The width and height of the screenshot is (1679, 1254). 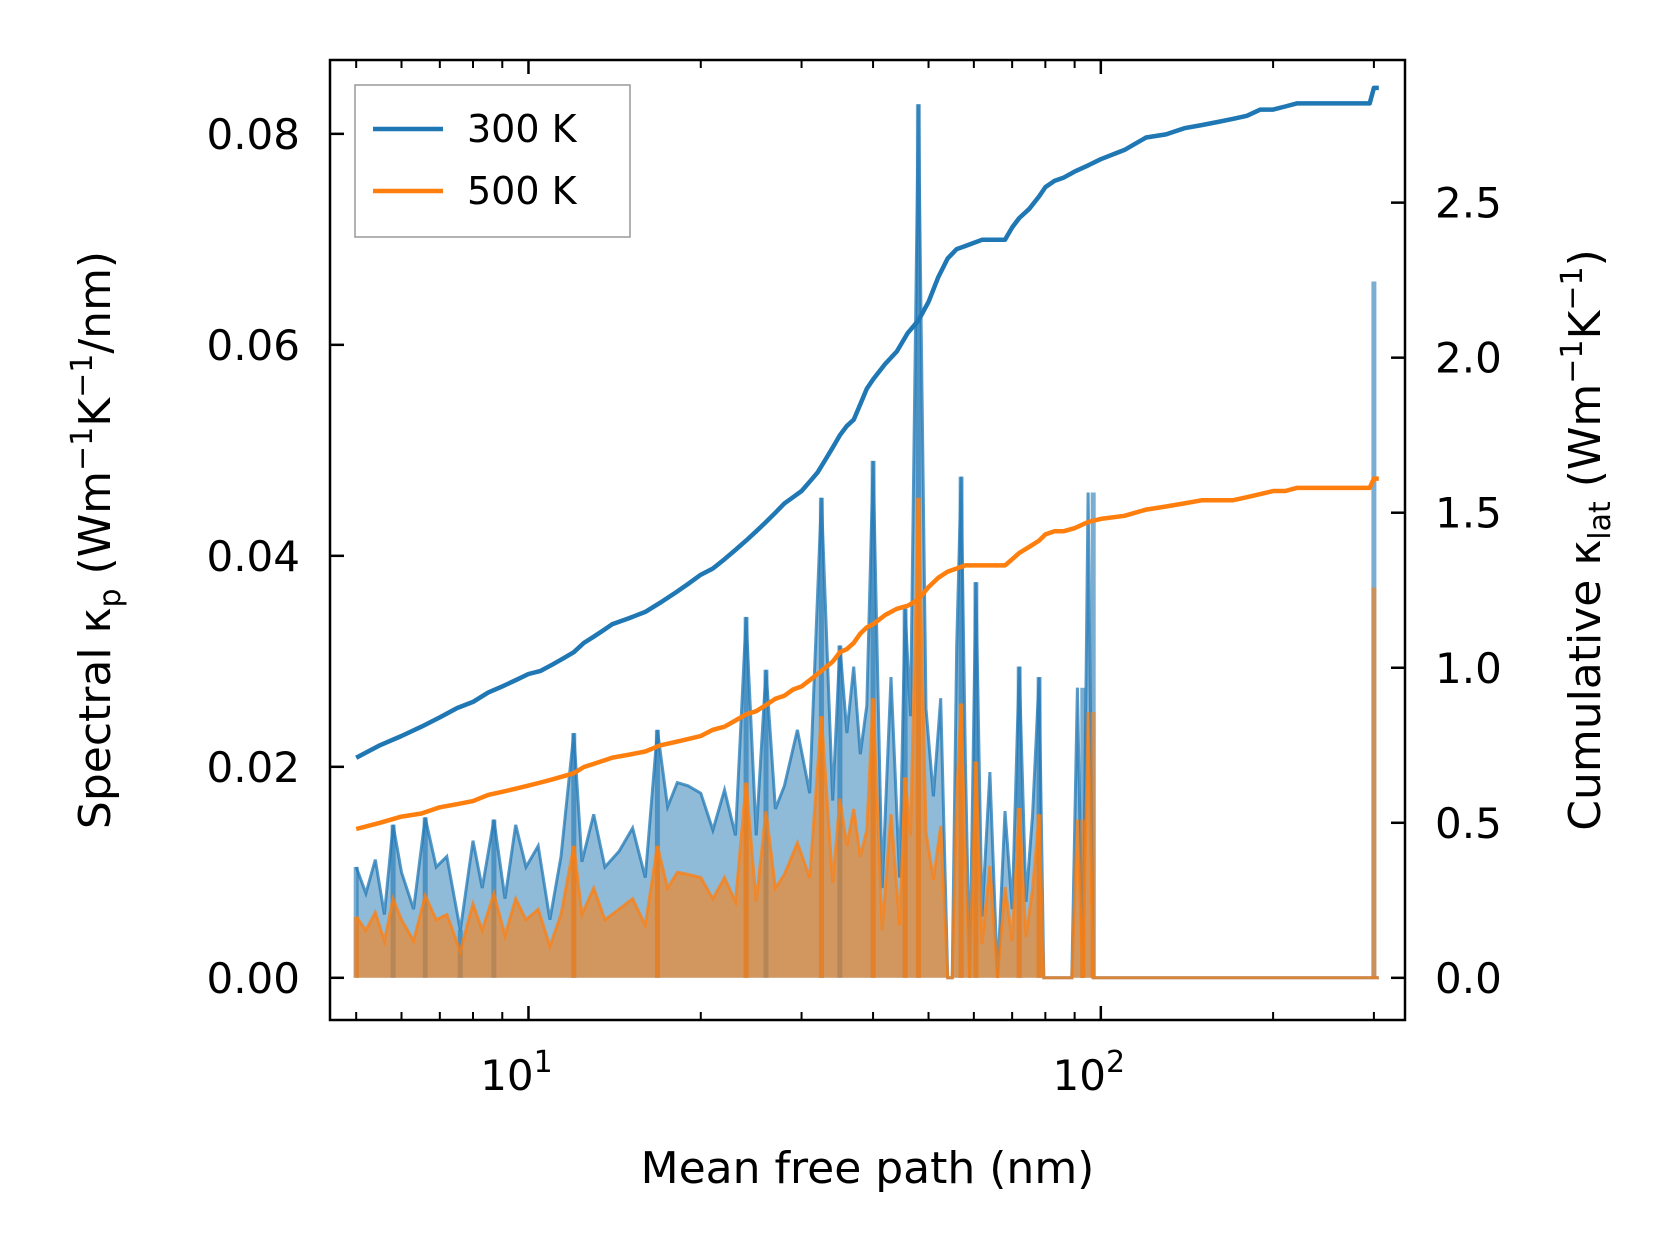 I want to click on y-left-tick-label: 0.00, so click(x=253, y=978).